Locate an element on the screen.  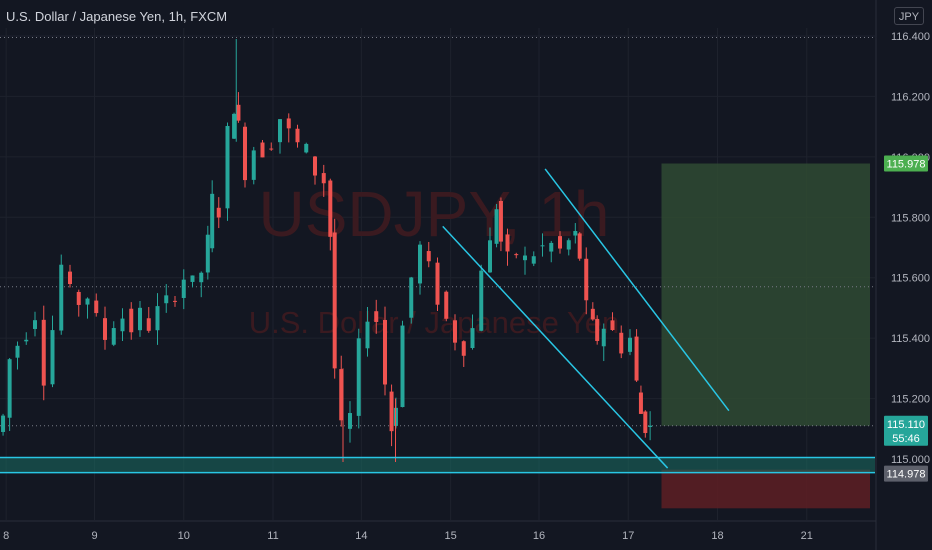
y-tick-label: 115.400 is located at coordinates (910, 339).